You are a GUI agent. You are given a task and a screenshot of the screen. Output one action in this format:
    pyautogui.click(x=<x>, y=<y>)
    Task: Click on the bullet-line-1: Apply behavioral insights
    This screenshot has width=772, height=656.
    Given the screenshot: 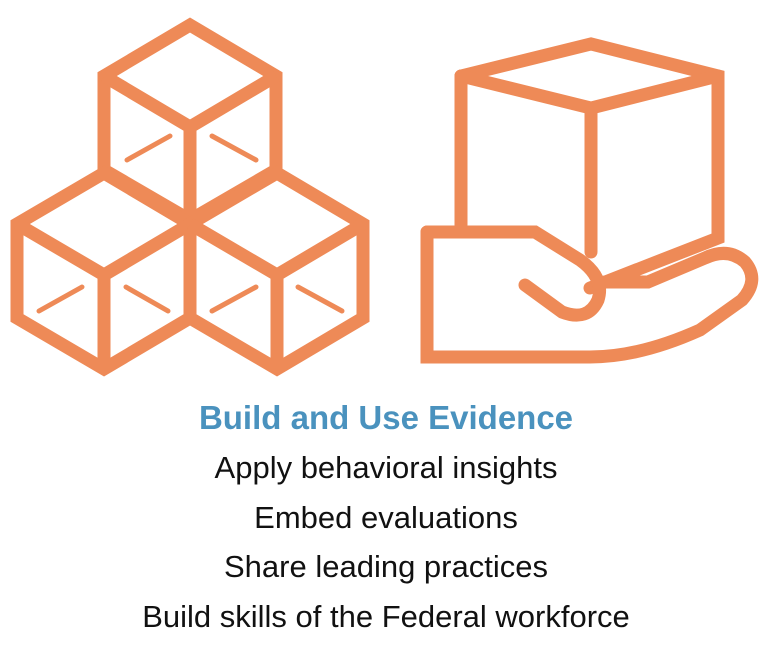 What is the action you would take?
    pyautogui.click(x=386, y=467)
    